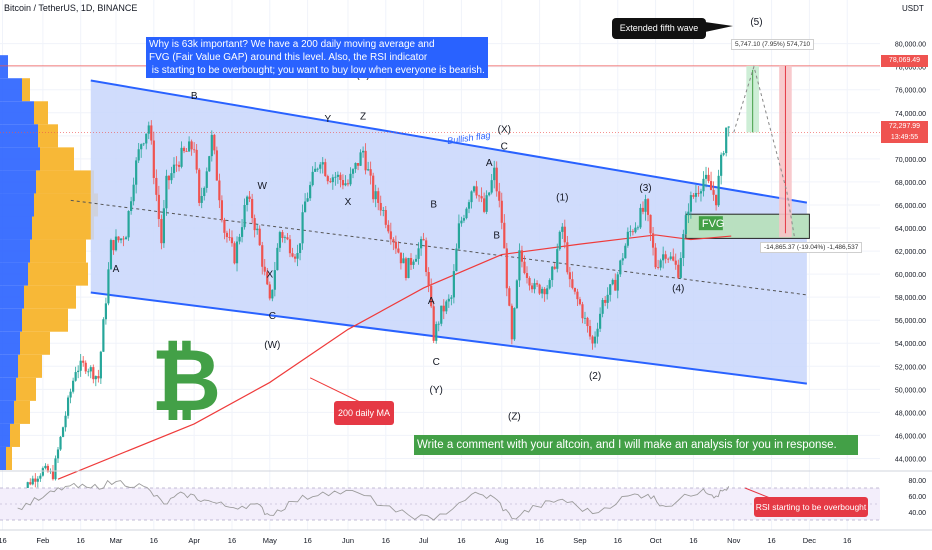 The height and width of the screenshot is (550, 932). I want to click on price-tick-label: 54,000.00, so click(910, 344).